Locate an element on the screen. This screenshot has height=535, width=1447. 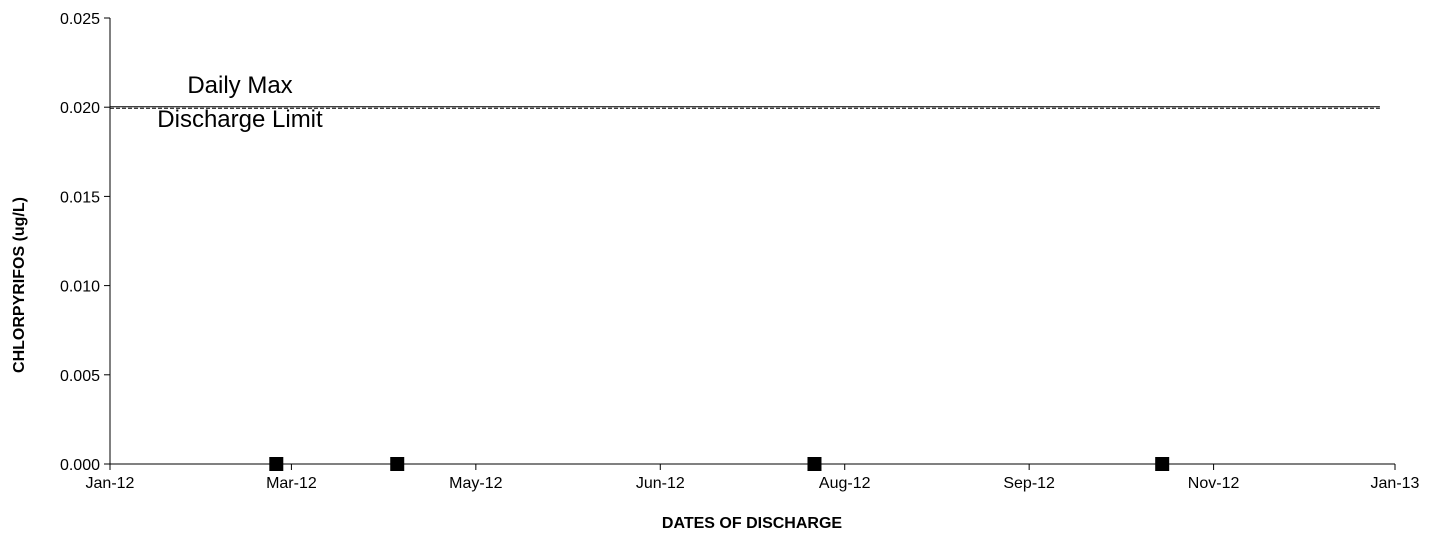
limit-label-line2: Discharge Limit is located at coordinates (240, 119).